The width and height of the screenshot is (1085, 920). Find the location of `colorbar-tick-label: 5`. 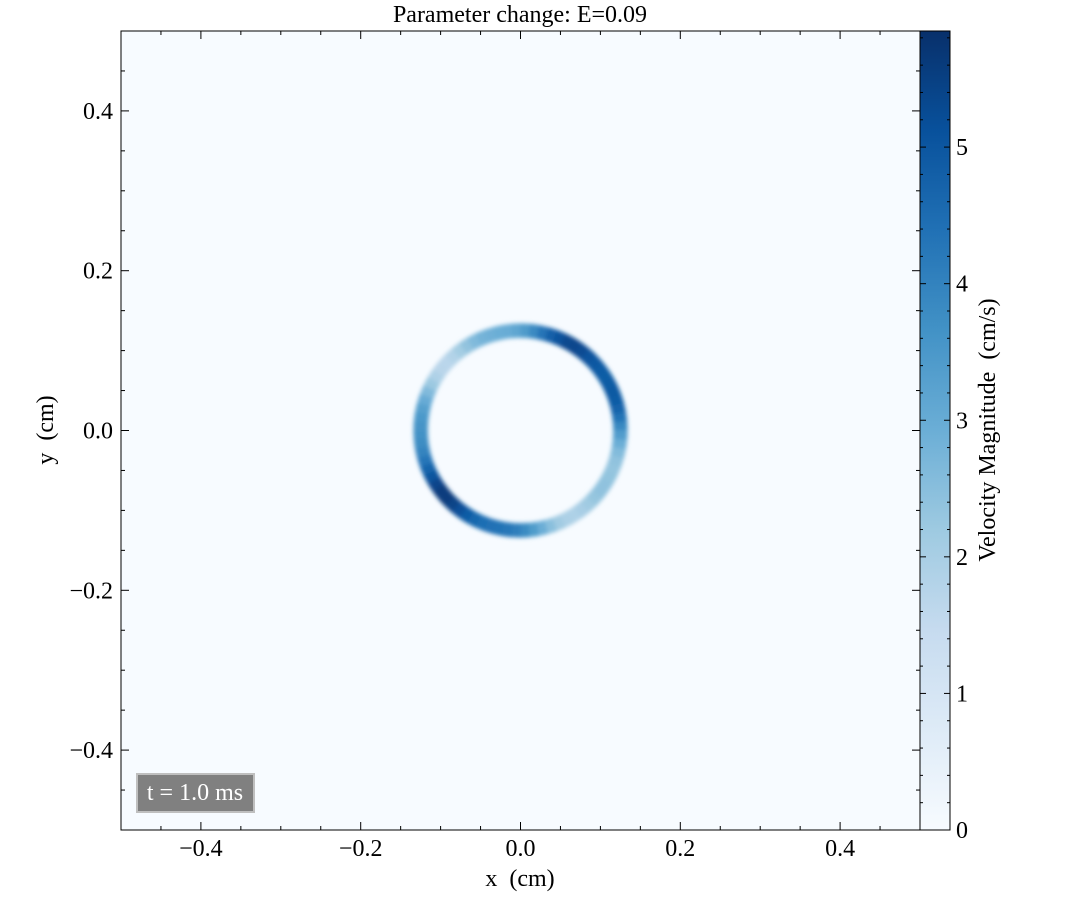

colorbar-tick-label: 5 is located at coordinates (962, 148).